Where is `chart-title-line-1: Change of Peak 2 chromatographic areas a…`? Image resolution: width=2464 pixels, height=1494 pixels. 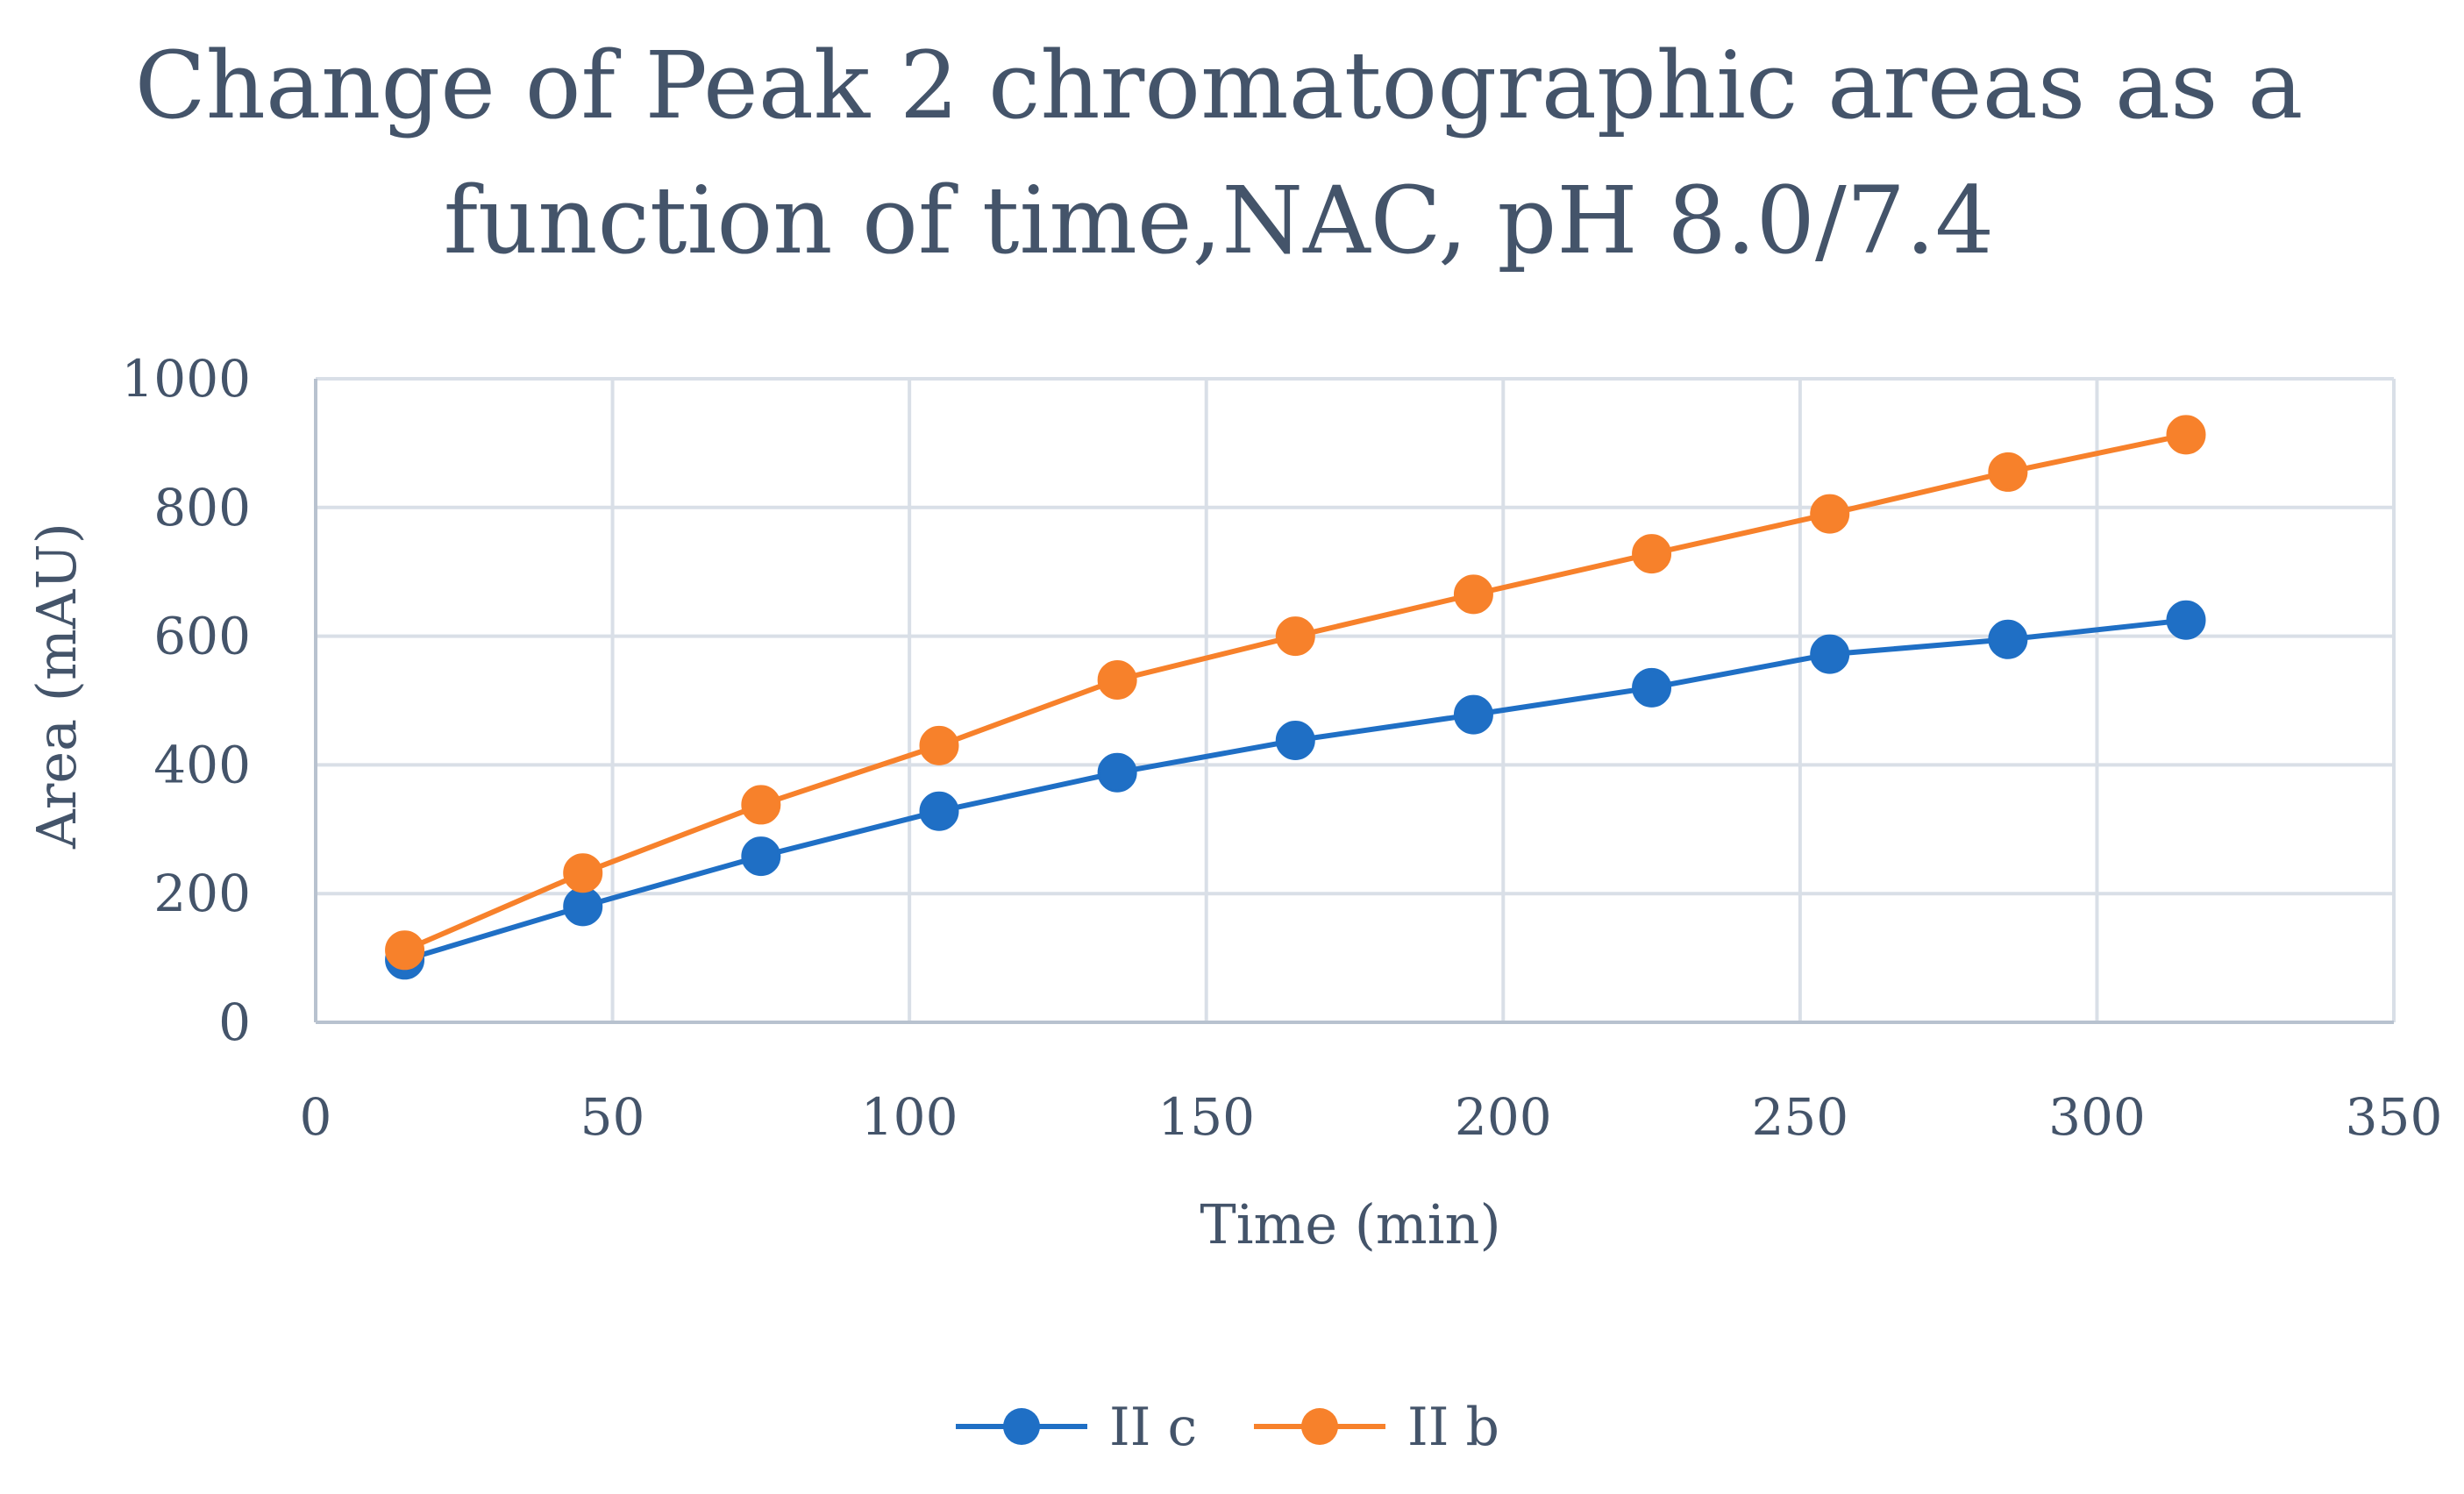 chart-title-line-1: Change of Peak 2 chromatographic areas a… is located at coordinates (1220, 85).